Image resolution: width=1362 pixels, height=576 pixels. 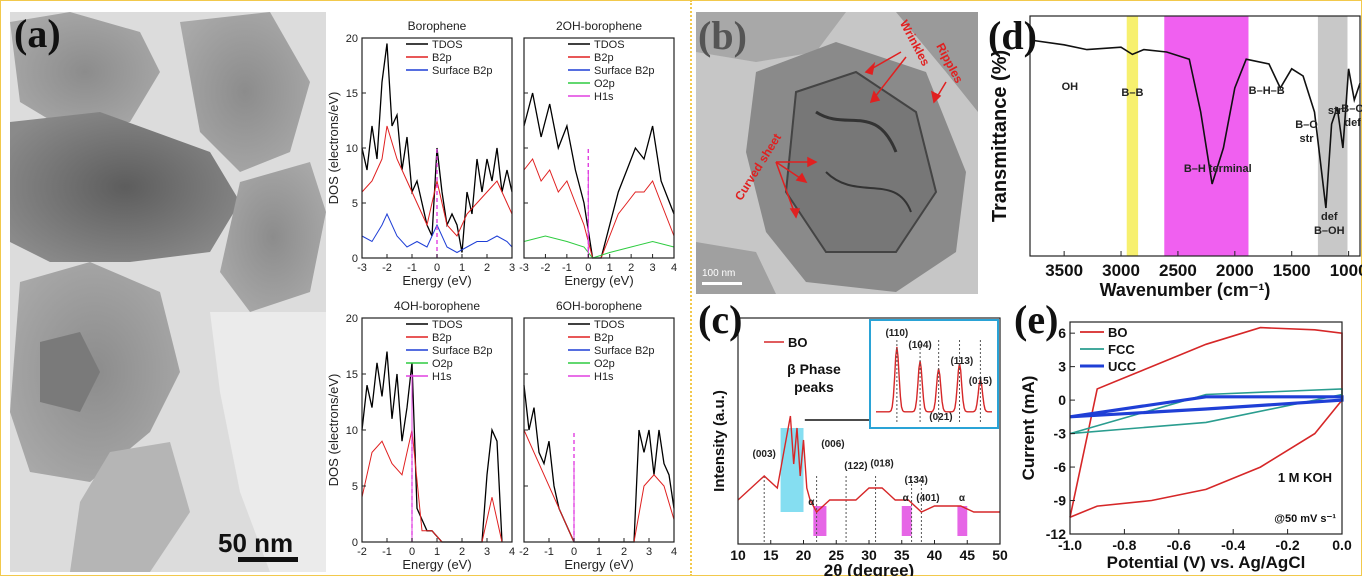 What do you see at coordinates (764, 454) in the screenshot?
I see `xrd-peak-label-0: (003)` at bounding box center [764, 454].